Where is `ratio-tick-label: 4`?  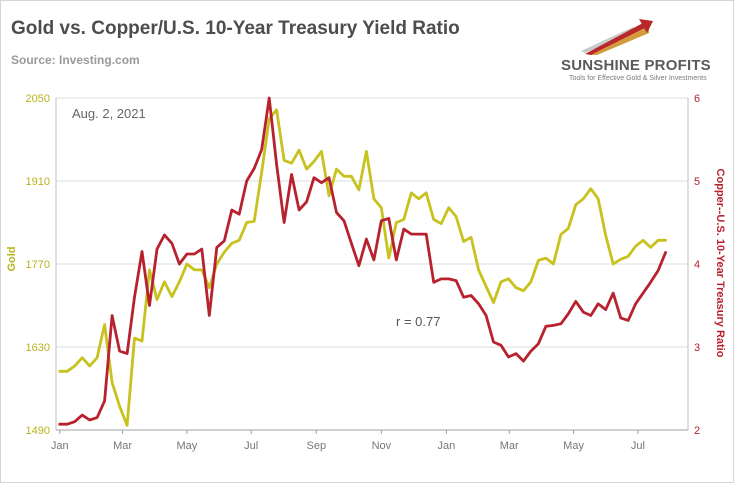 ratio-tick-label: 4 is located at coordinates (697, 265).